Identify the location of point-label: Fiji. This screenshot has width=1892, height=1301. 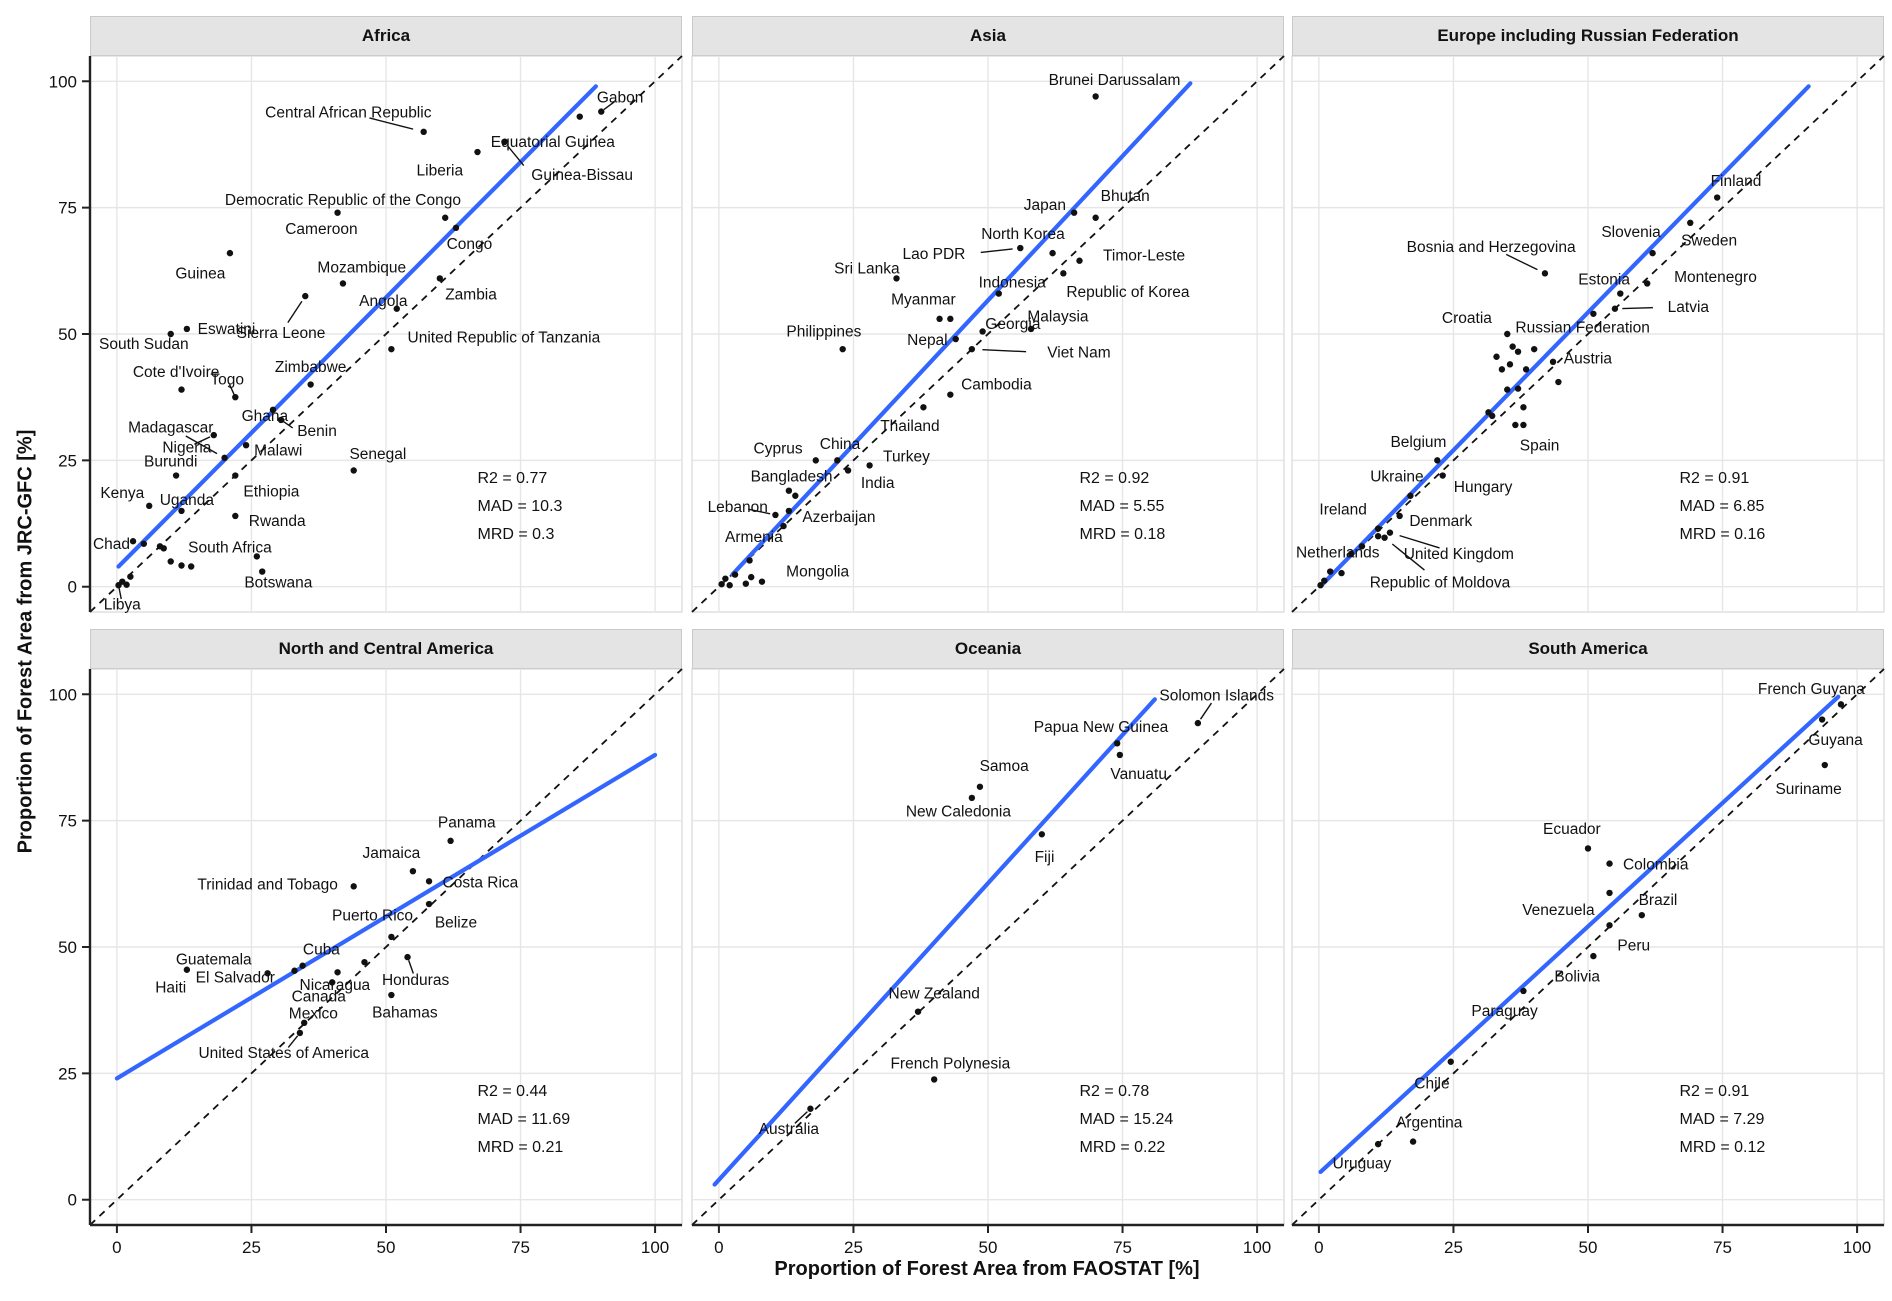
(1045, 857).